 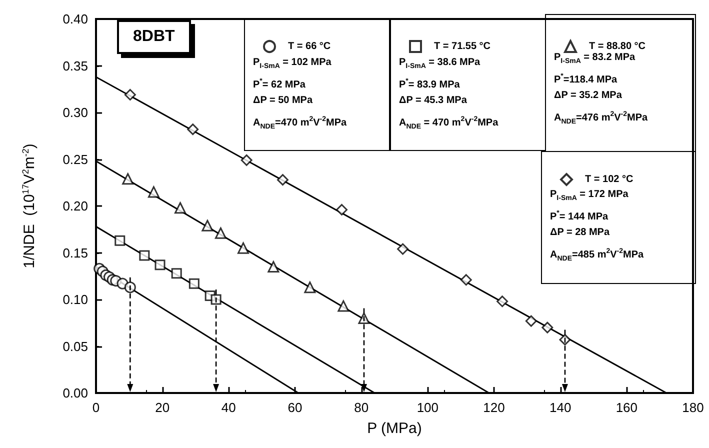 I want to click on y-tick-label: 0.15, so click(x=75, y=252).